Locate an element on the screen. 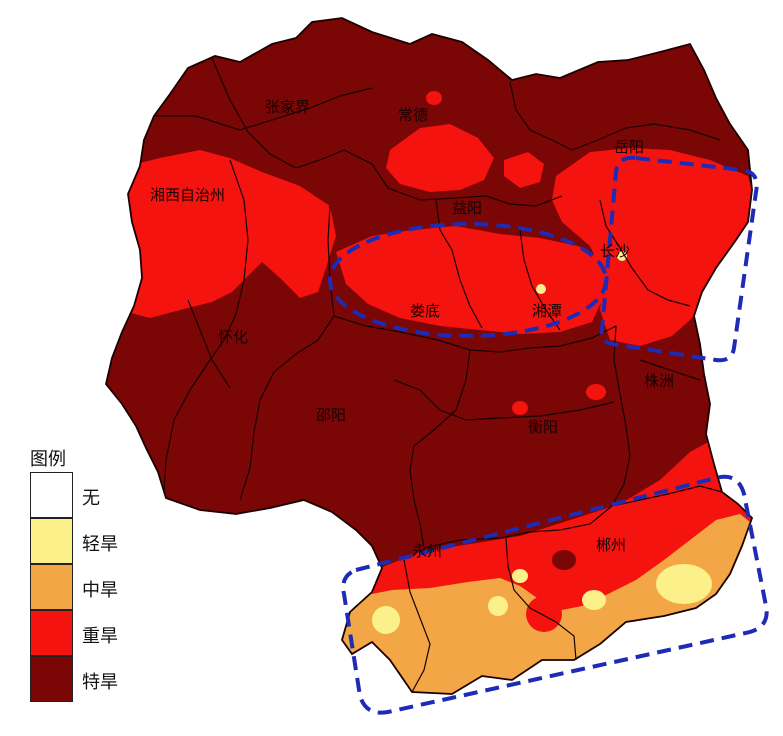 The image size is (783, 736). highlight-east-box is located at coordinates (679, 259).